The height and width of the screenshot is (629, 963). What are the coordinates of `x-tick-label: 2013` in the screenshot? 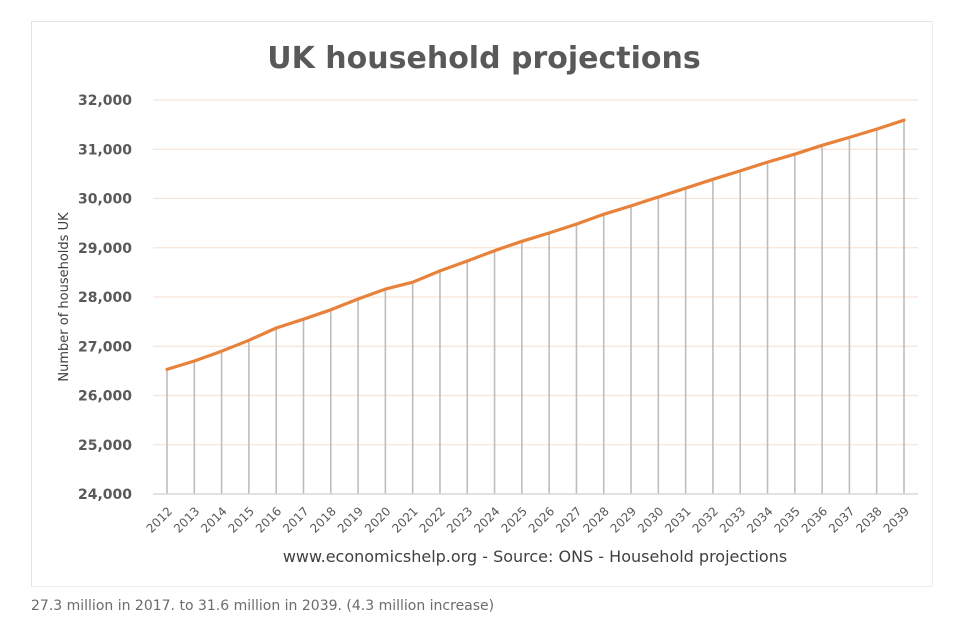 It's located at (186, 519).